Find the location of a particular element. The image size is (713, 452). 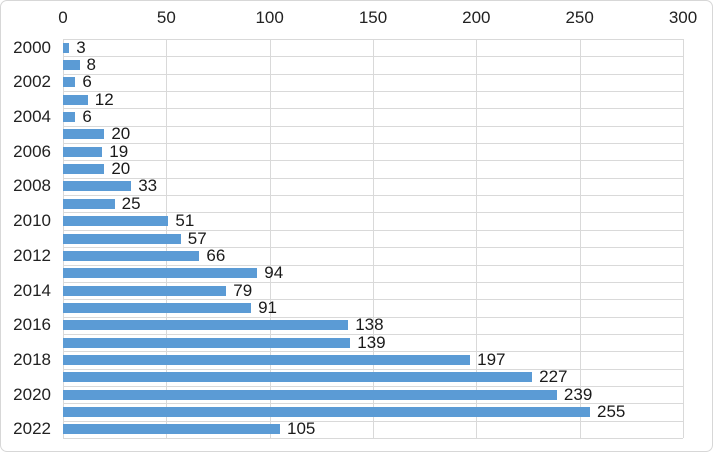

bar-value-label: 51 is located at coordinates (185, 221).